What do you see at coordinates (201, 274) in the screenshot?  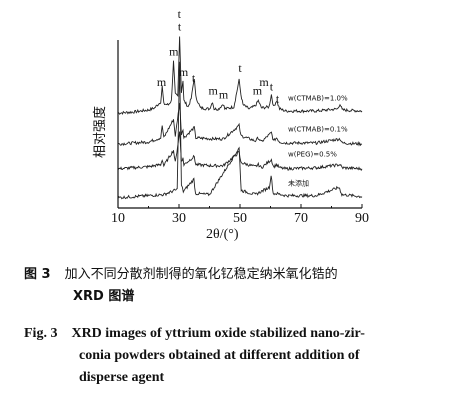 I see `caption-cn-line-1: 加入不同分散剂制得的氧化钇稳定纳米氧化锆的` at bounding box center [201, 274].